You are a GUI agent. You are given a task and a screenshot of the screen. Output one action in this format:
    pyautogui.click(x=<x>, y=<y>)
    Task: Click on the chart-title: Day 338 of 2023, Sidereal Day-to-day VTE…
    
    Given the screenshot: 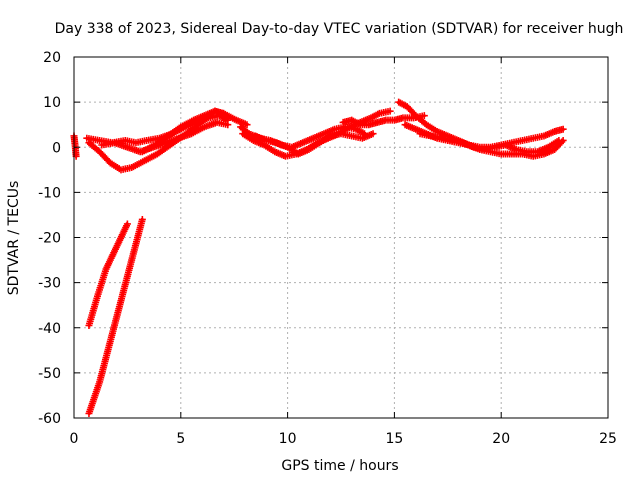 What is the action you would take?
    pyautogui.click(x=339, y=29)
    